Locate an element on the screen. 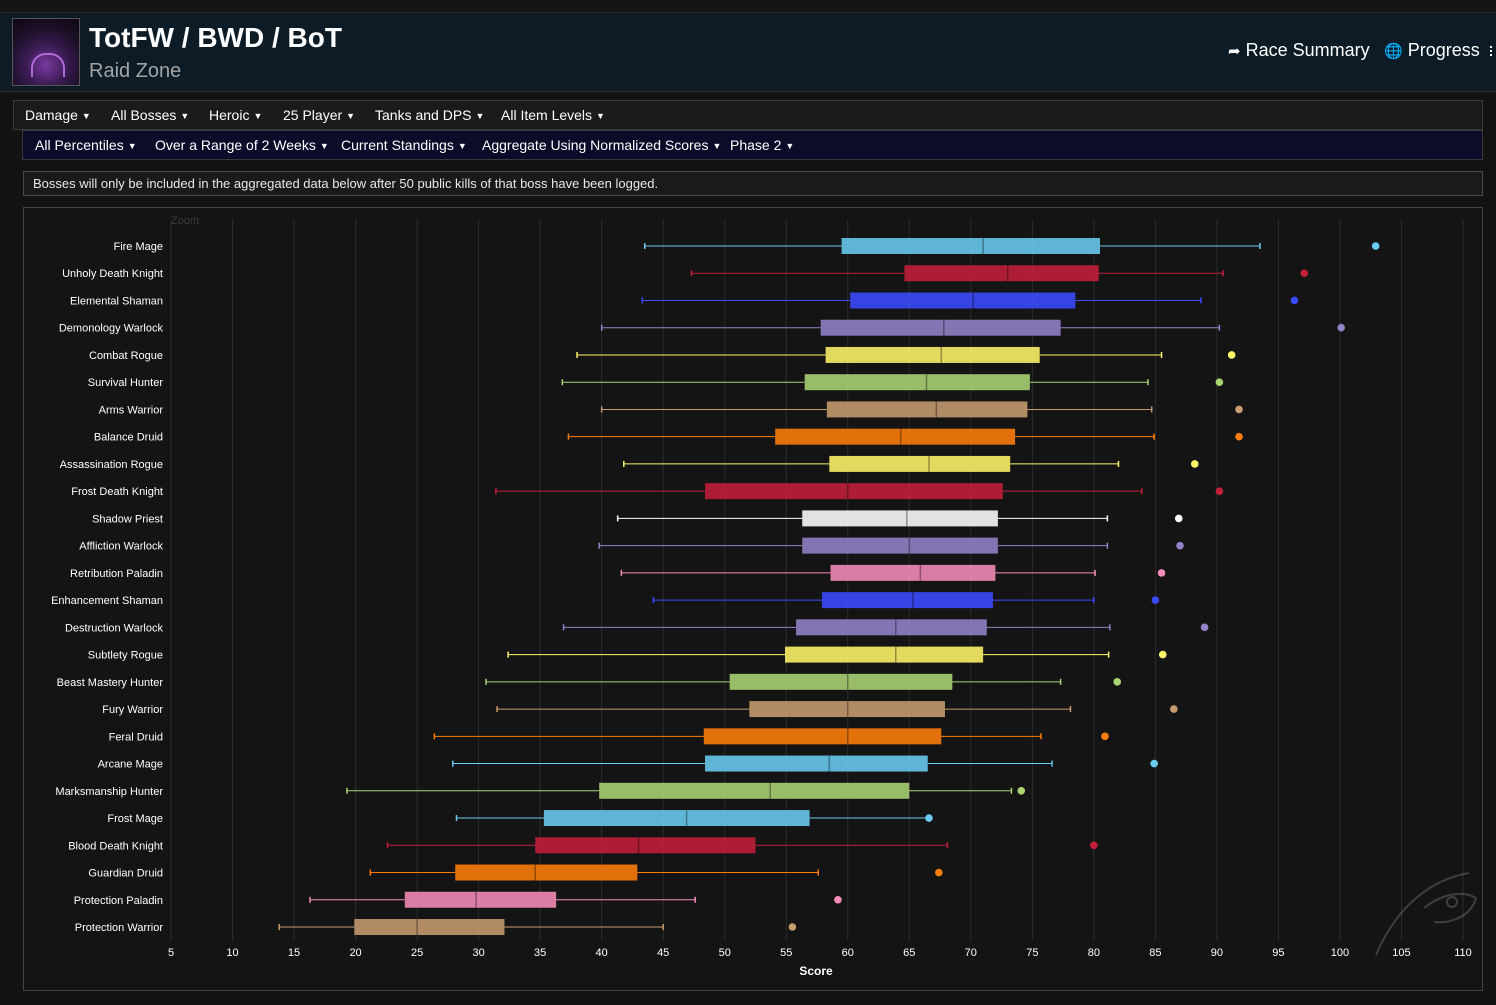  size-dropdown: 25 Player ▼ is located at coordinates (319, 115).